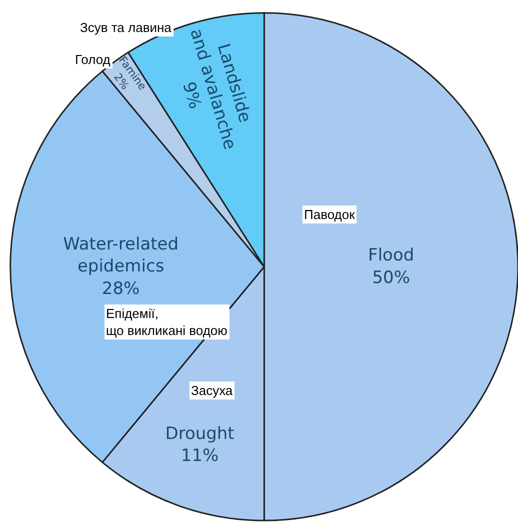  Describe the element at coordinates (191, 96) in the screenshot. I see `data-label: 9%` at that location.